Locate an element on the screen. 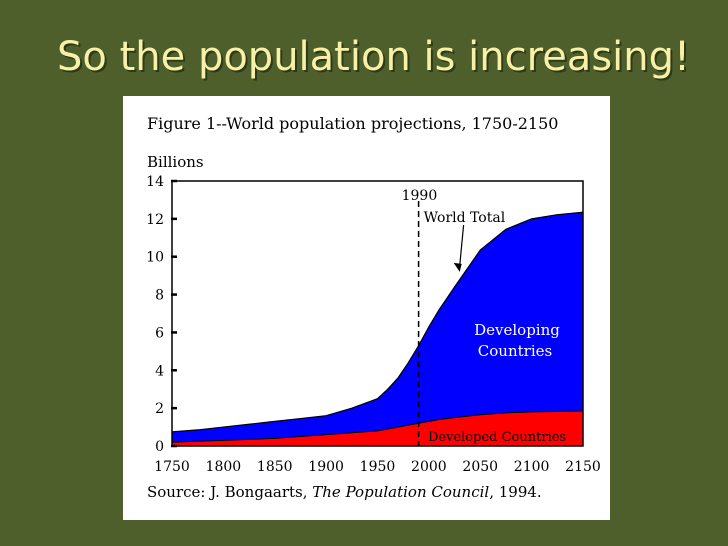 This screenshot has width=728, height=546. world-total-label: World Total is located at coordinates (465, 218).